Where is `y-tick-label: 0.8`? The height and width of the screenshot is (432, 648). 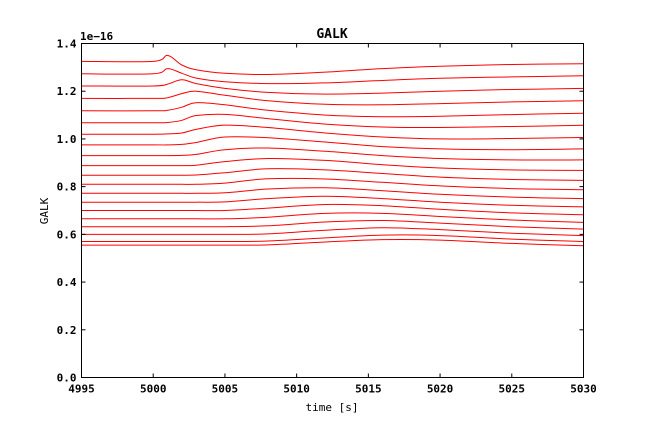
y-tick-label: 0.8 is located at coordinates (67, 187).